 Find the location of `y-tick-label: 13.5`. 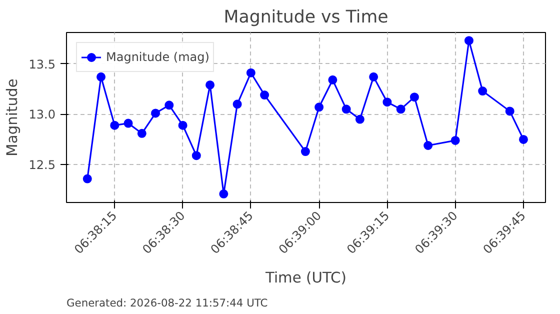

y-tick-label: 13.5 is located at coordinates (42, 64).